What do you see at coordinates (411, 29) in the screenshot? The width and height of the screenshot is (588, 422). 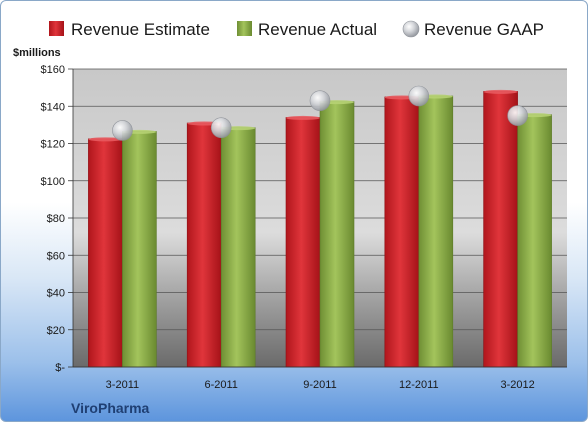 I see `legend-swatch-revenue-gaap` at bounding box center [411, 29].